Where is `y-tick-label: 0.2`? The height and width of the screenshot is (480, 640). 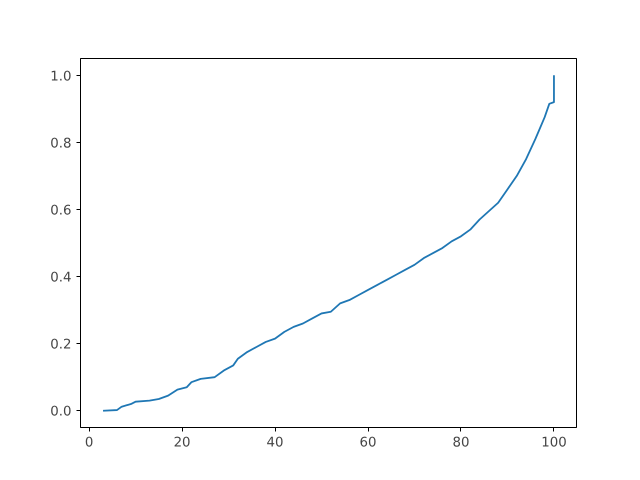
y-tick-label: 0.2 is located at coordinates (61, 345).